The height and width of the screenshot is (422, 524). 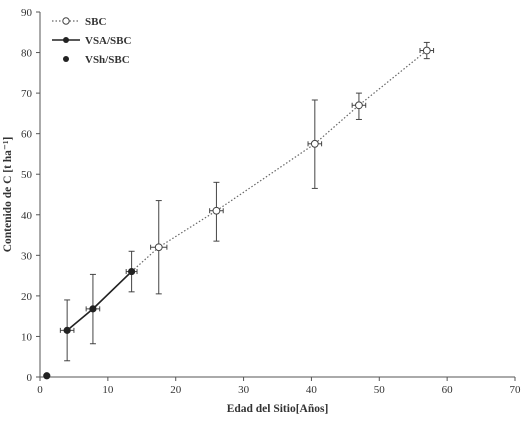 I want to click on y-tick-label: 40, so click(x=27, y=216).